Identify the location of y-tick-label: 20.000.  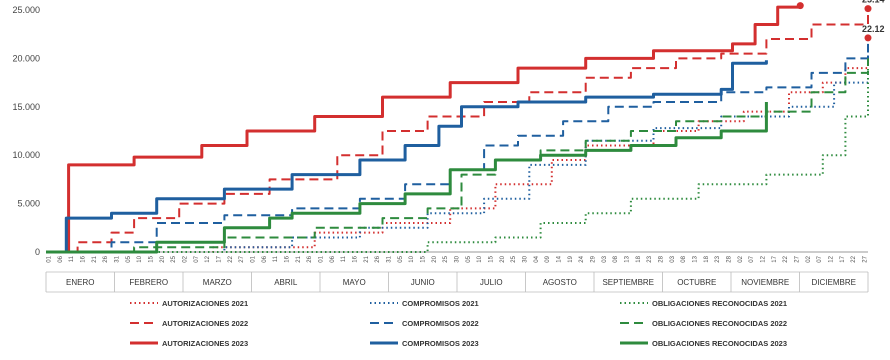
(26, 58).